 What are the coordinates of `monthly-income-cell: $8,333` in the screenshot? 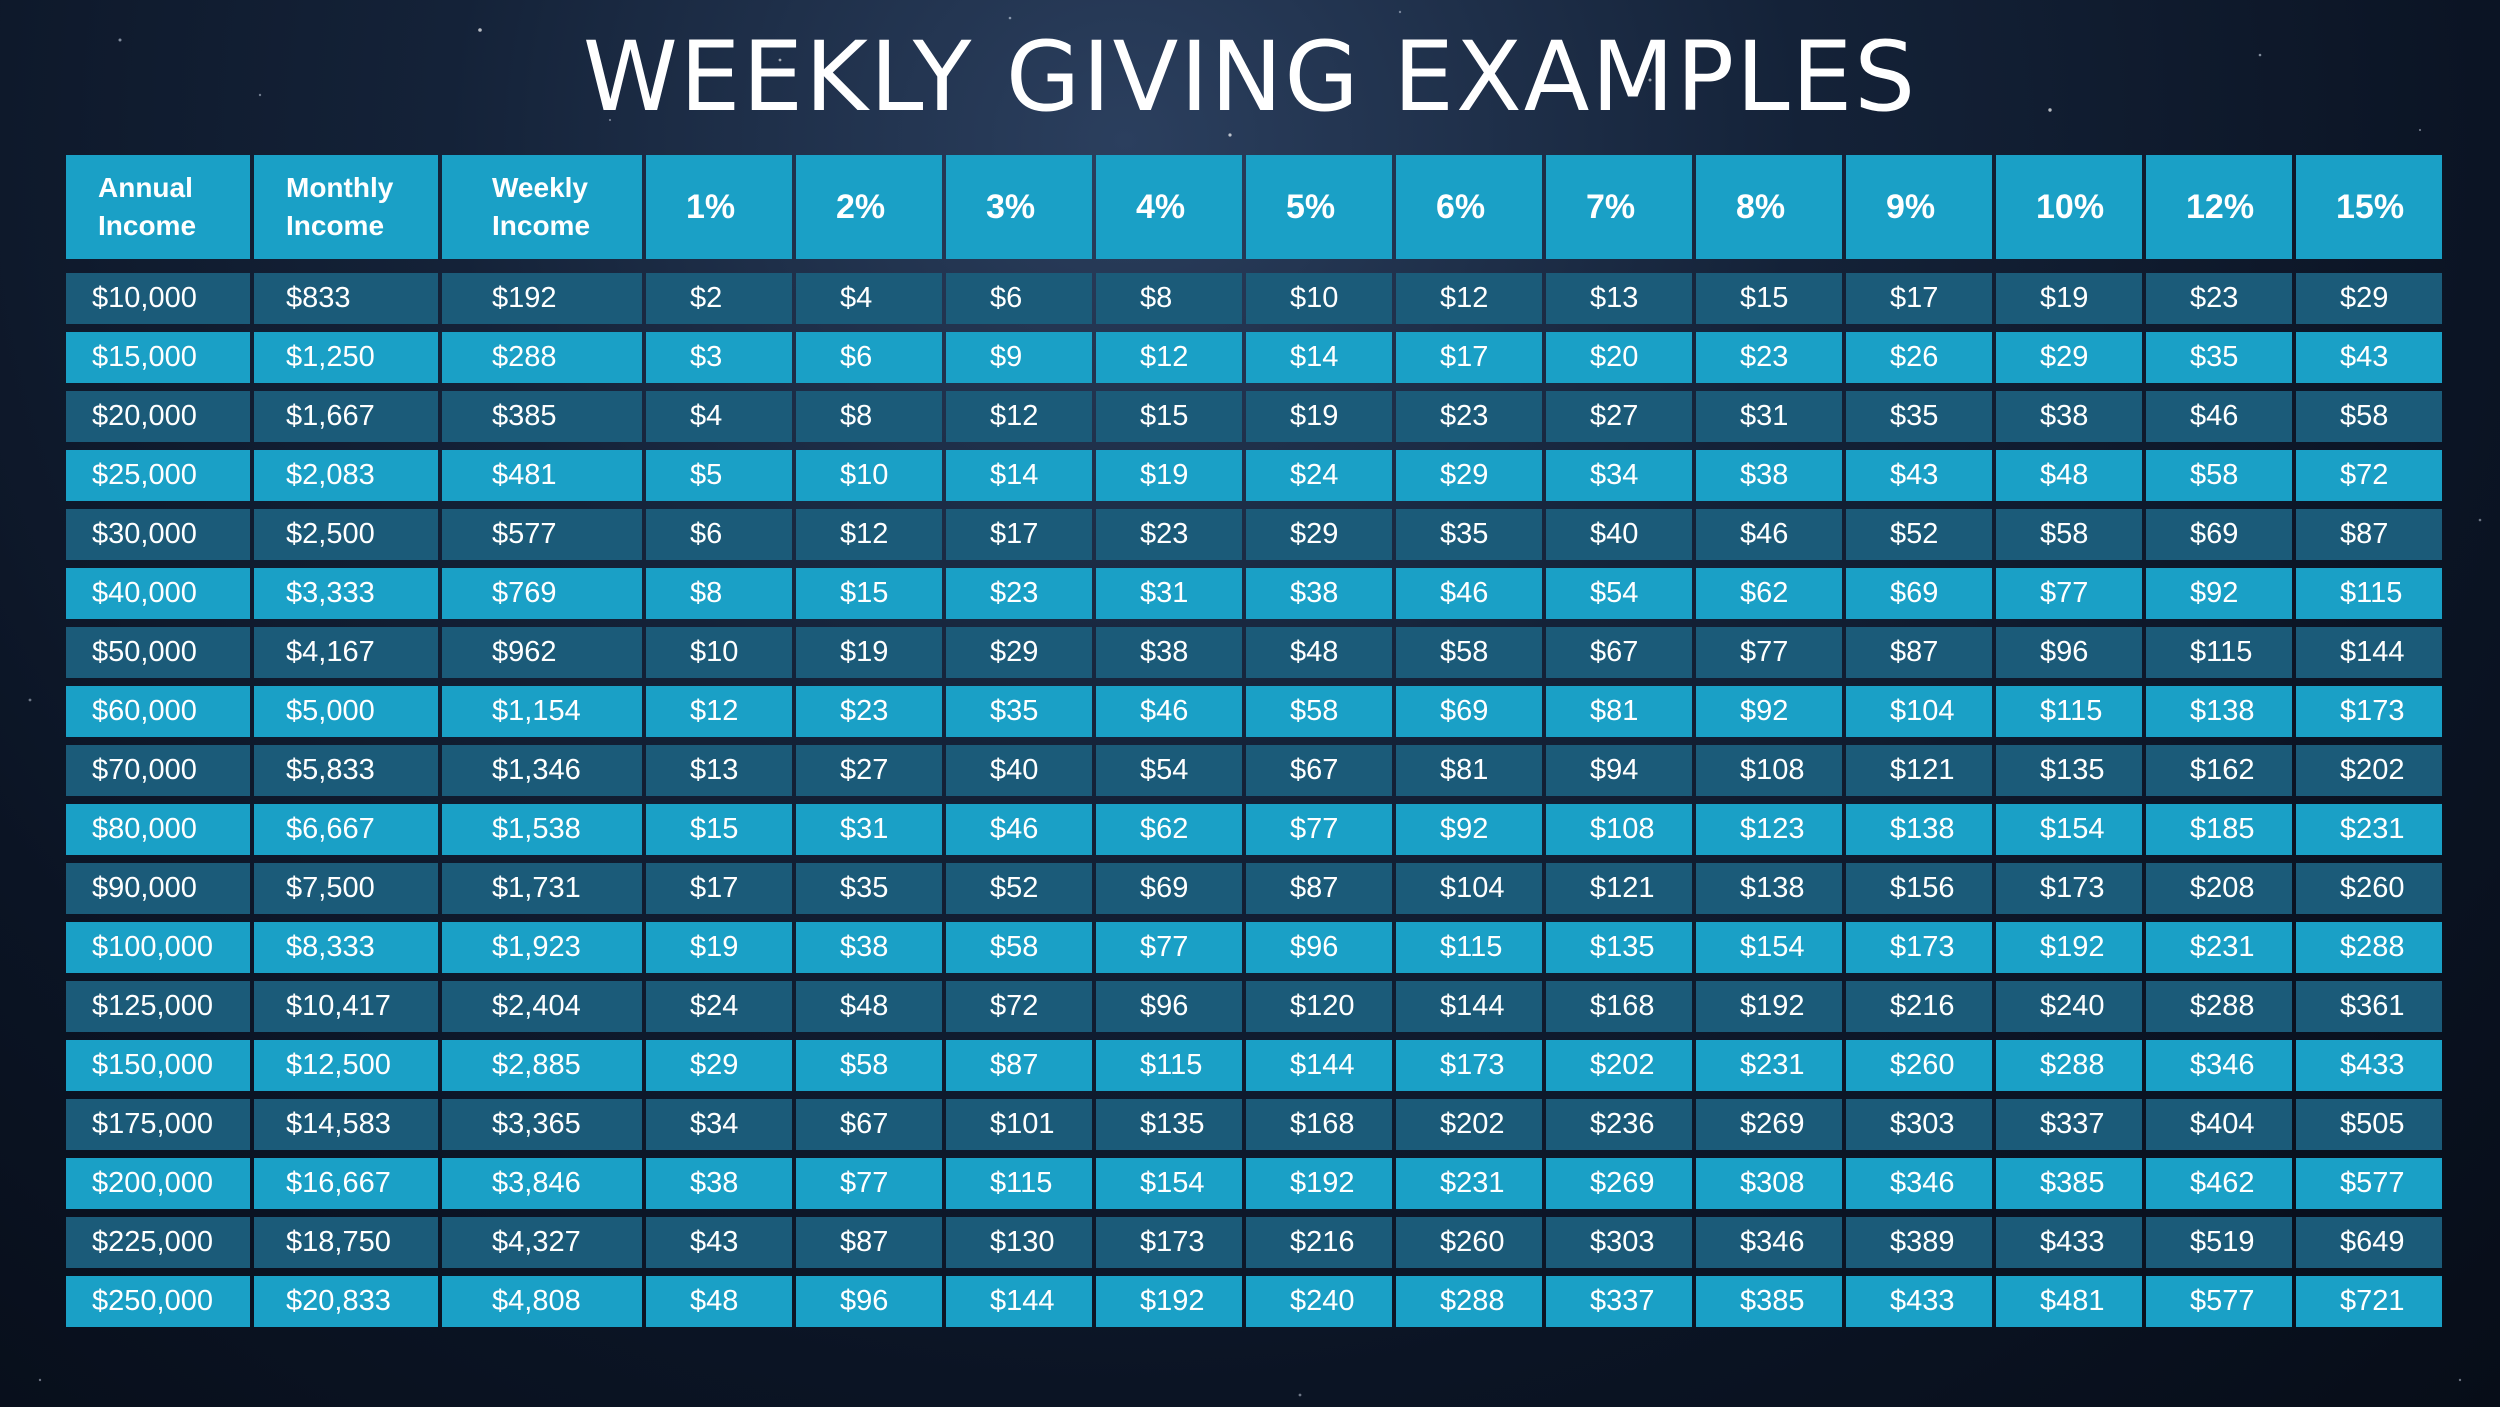 It's located at (346, 947).